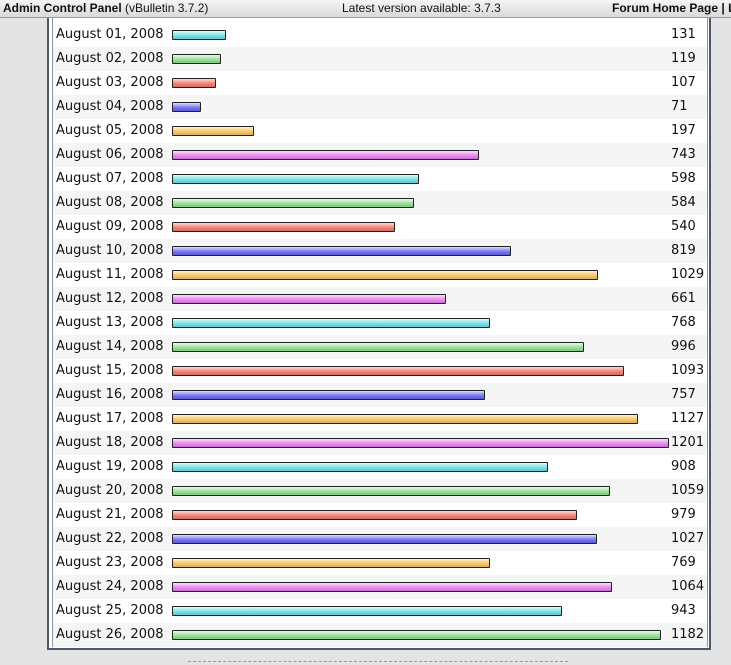 The height and width of the screenshot is (665, 731). What do you see at coordinates (683, 610) in the screenshot?
I see `row-count: 943` at bounding box center [683, 610].